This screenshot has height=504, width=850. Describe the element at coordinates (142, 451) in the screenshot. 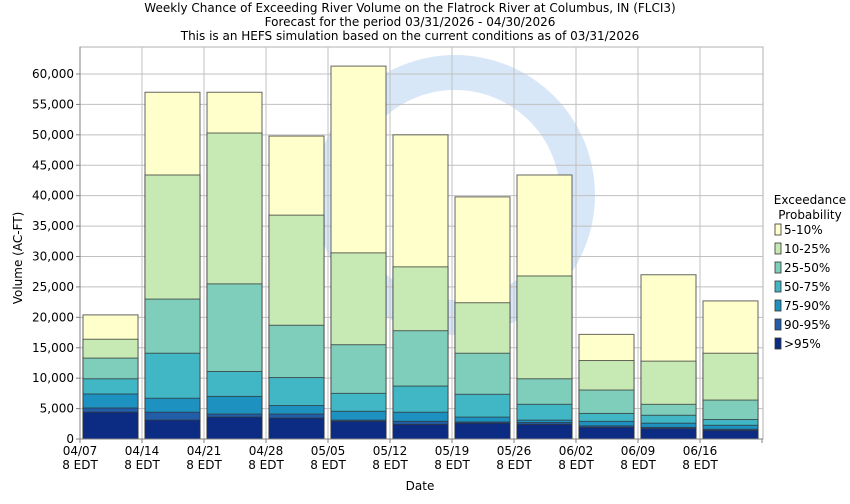

I see `x-tick-label: 04/14` at that location.